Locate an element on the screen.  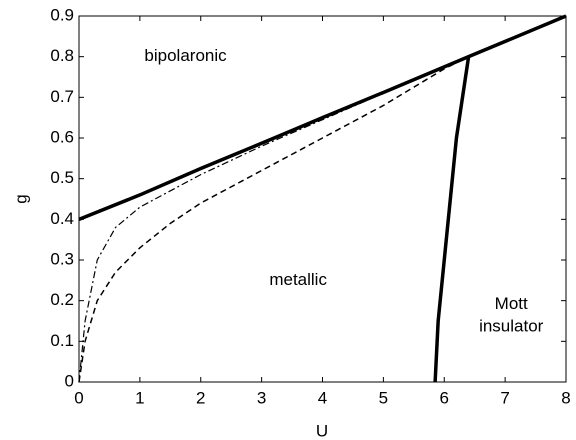
x-tick-label: 6 is located at coordinates (444, 397).